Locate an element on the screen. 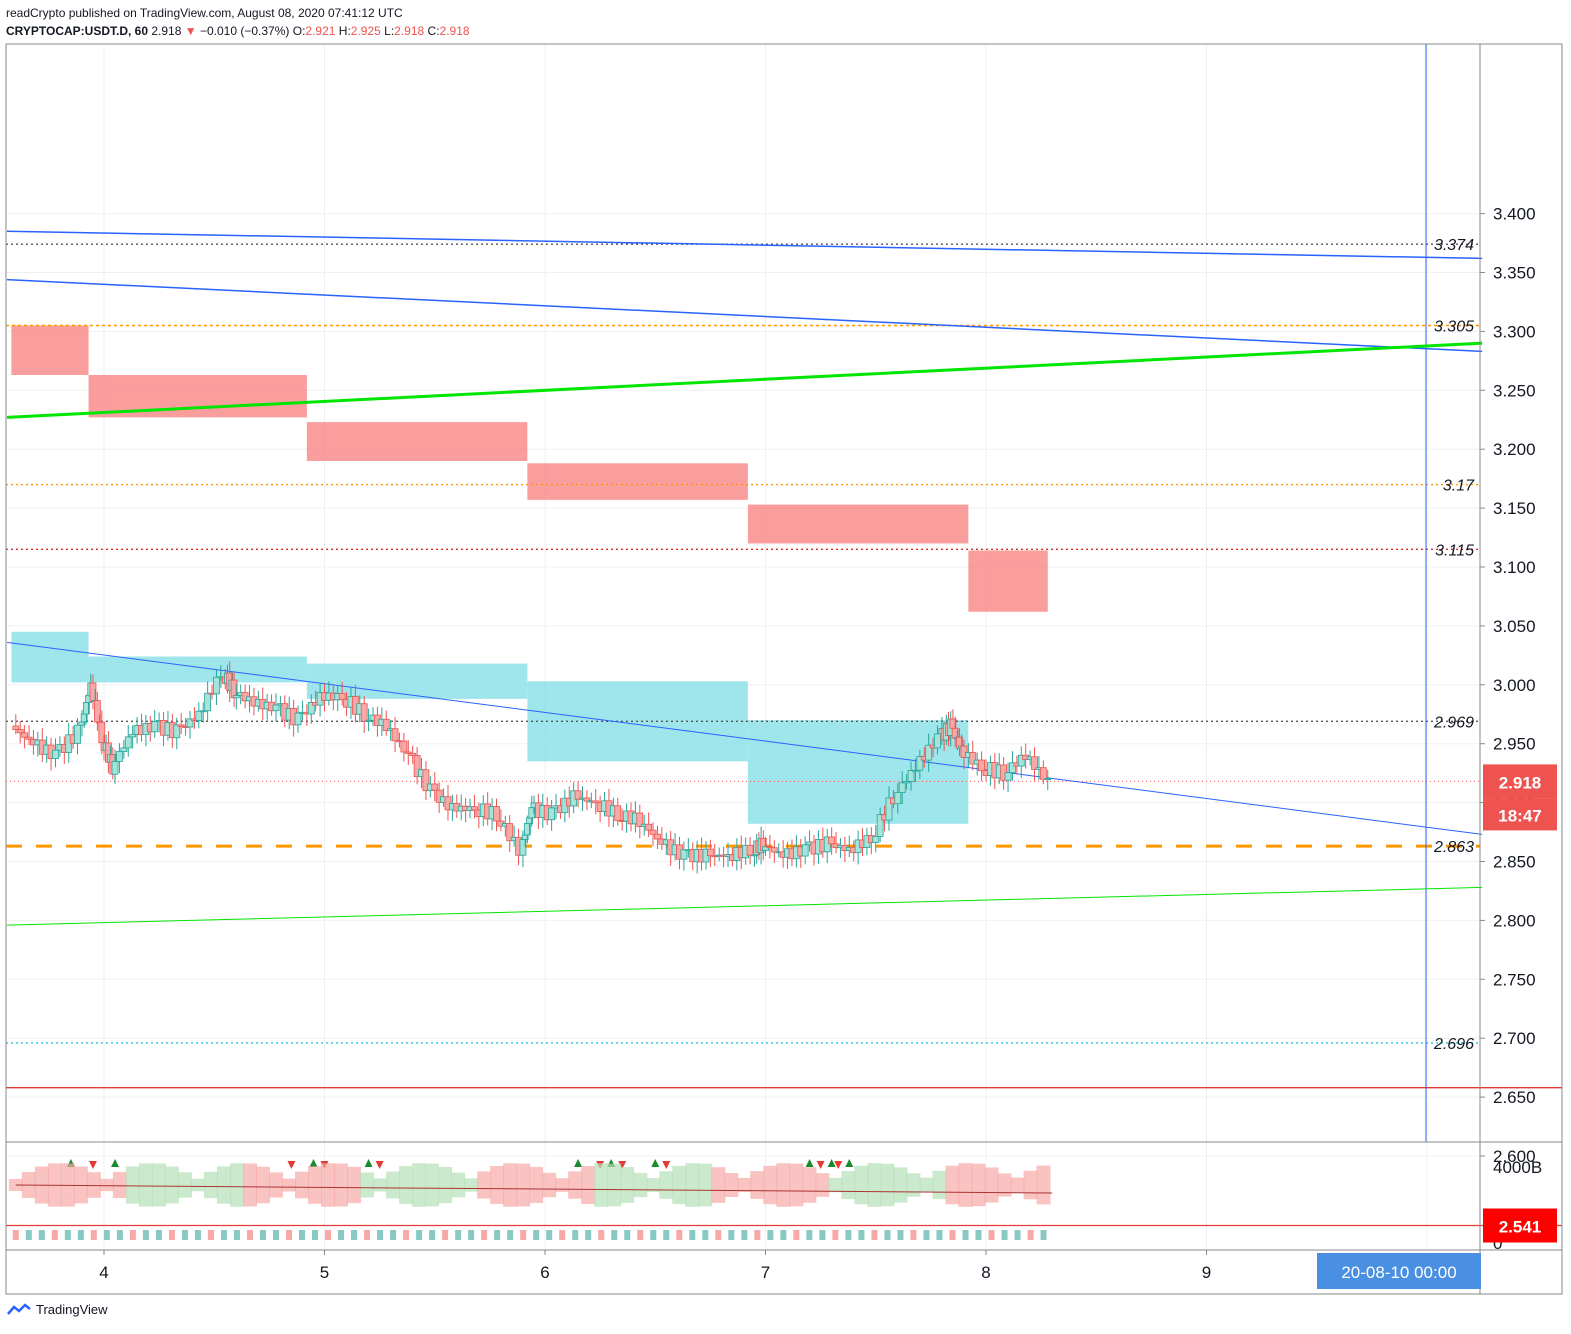  current-price-label: 2.918 is located at coordinates (1520, 782).